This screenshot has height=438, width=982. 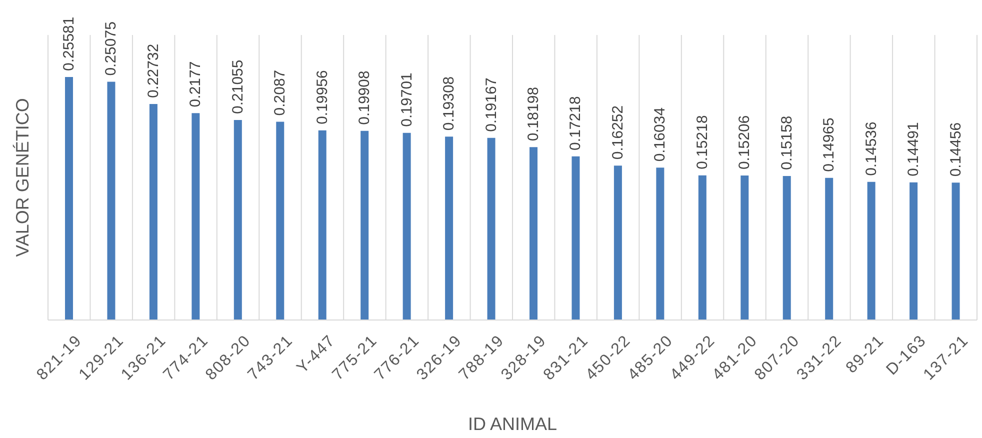 What do you see at coordinates (153, 71) in the screenshot?
I see `data-label: 0.22732` at bounding box center [153, 71].